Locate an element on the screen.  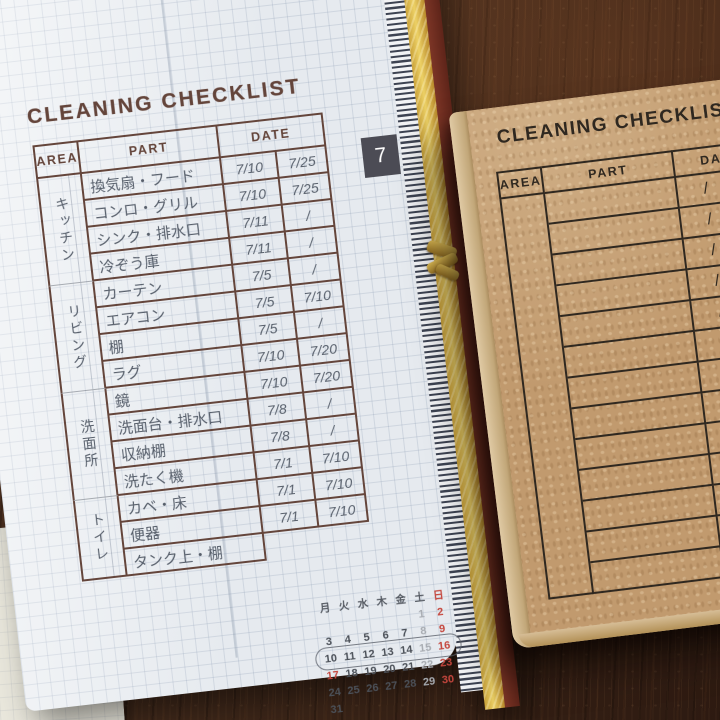
area-label: キッチン is located at coordinates (65, 230).